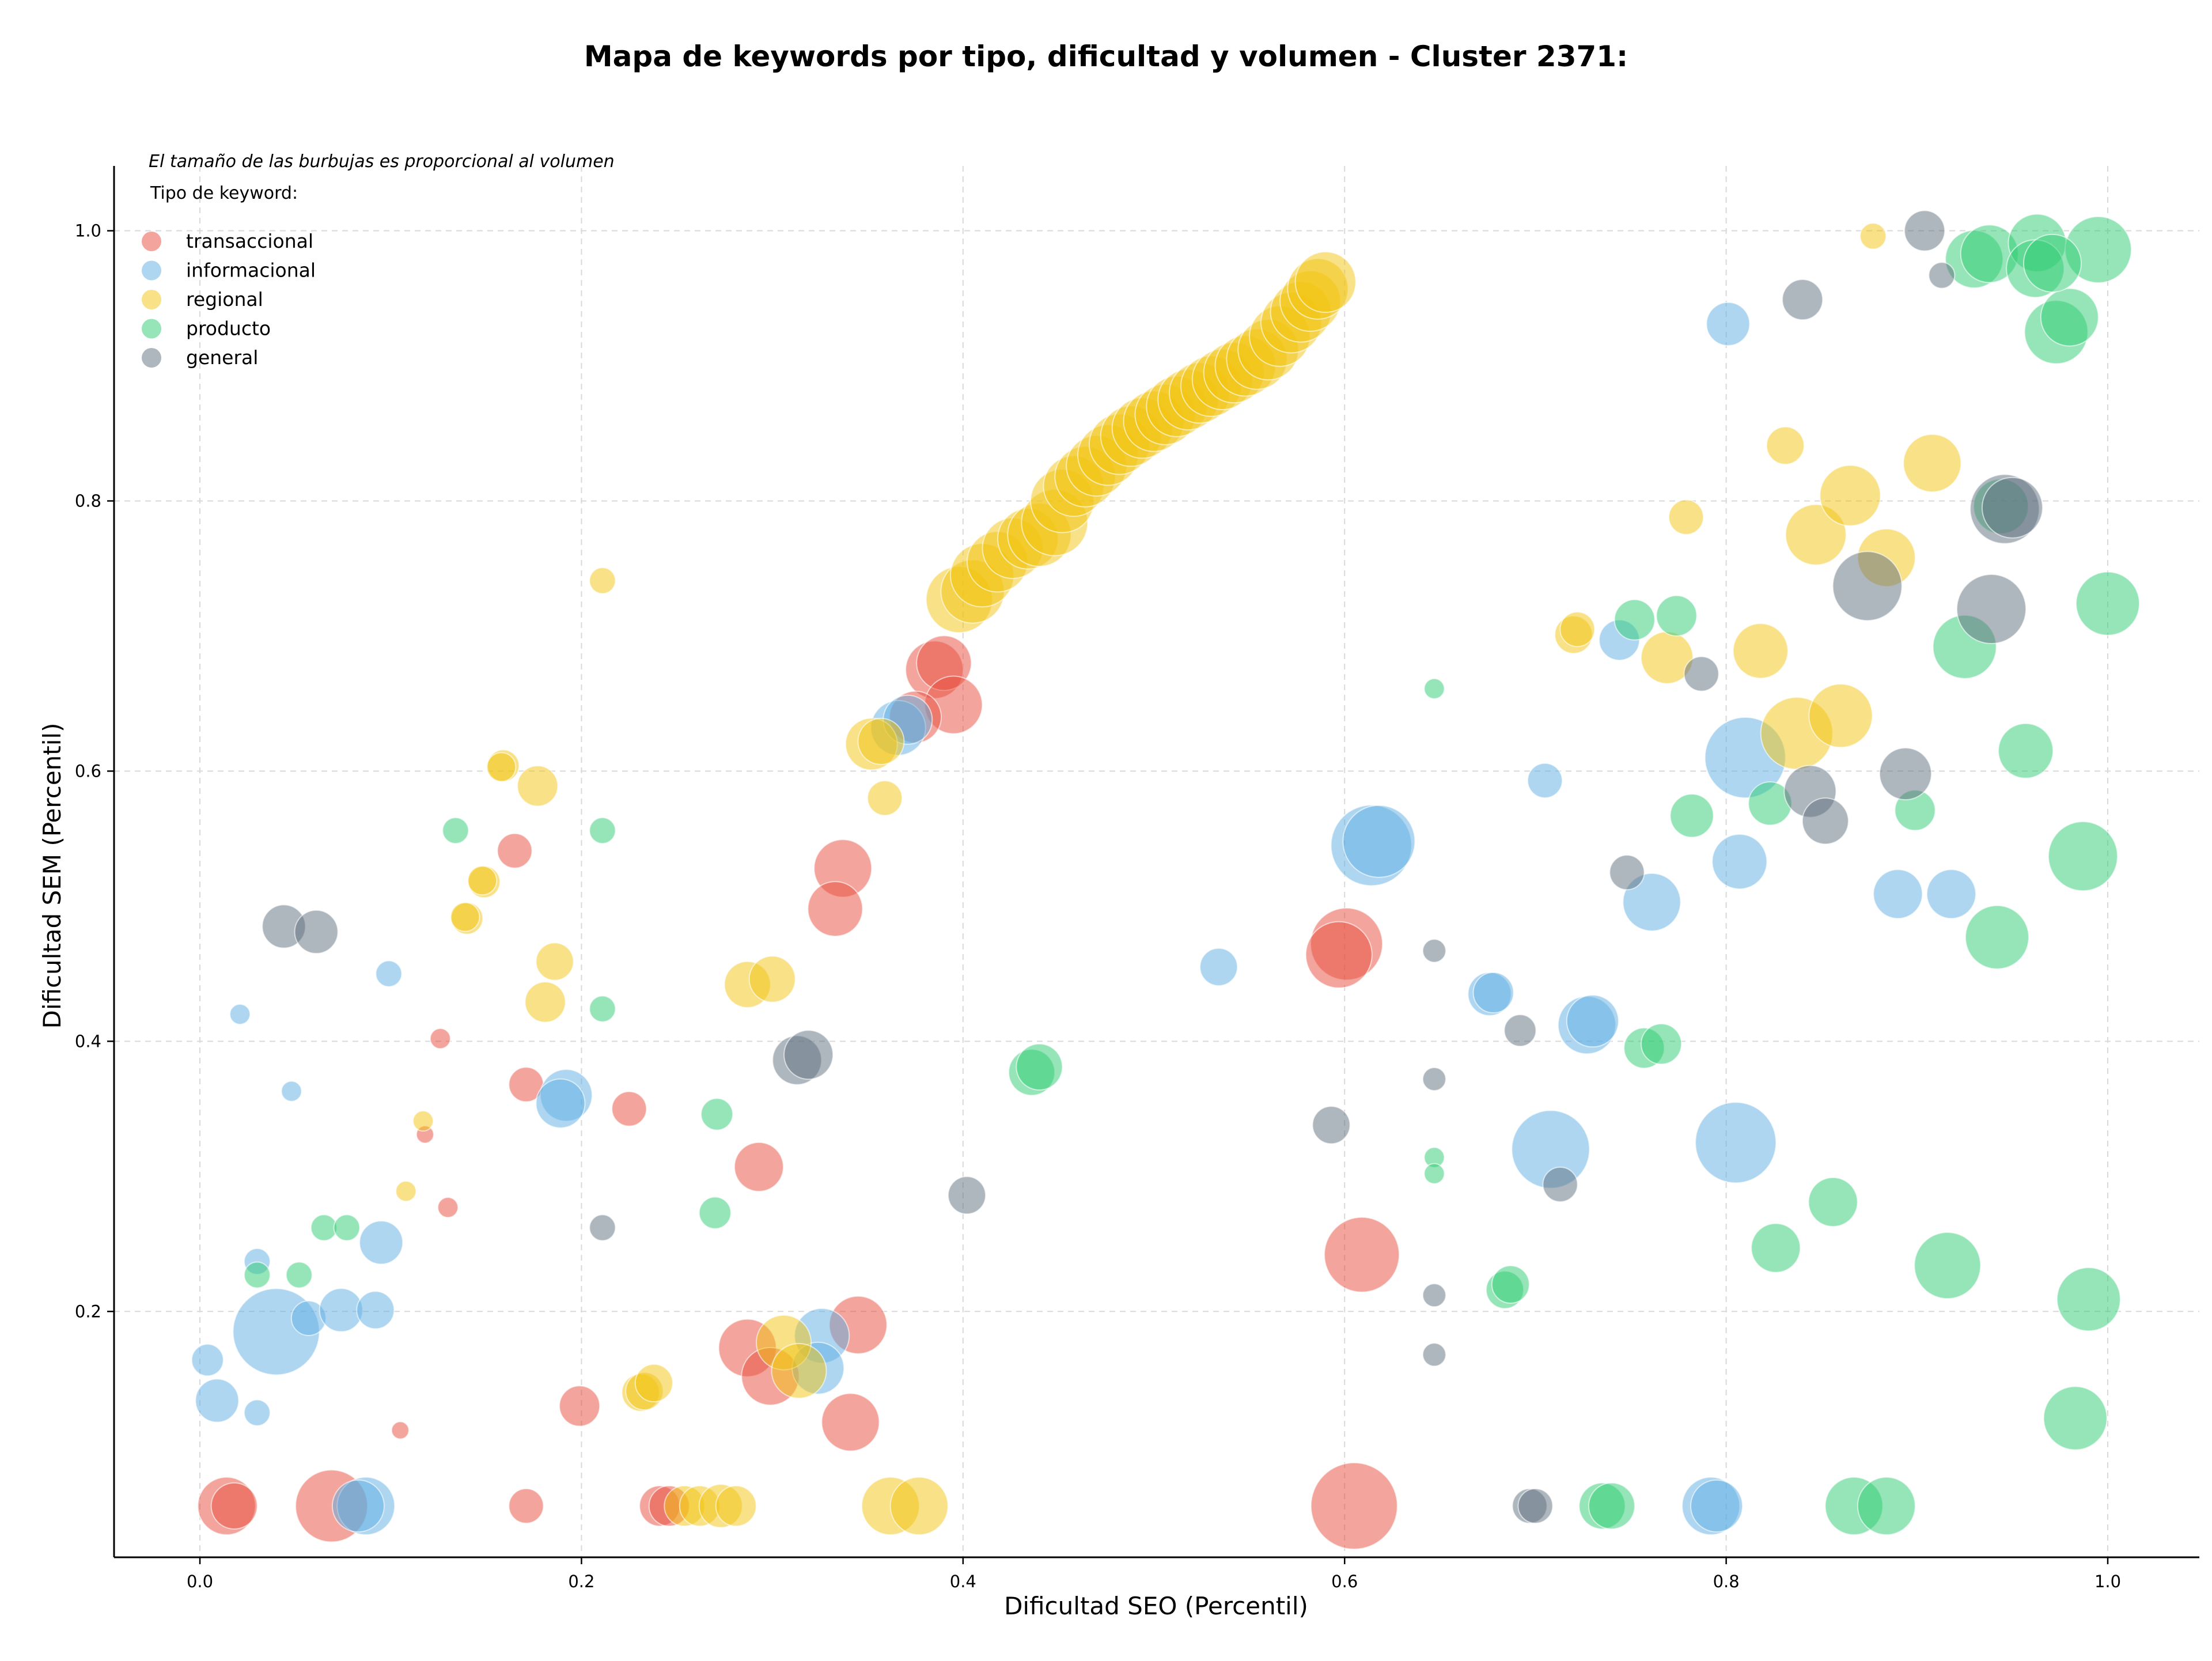 The image size is (2212, 1661). Describe the element at coordinates (52, 876) in the screenshot. I see `y-axis-label: Dificultad SEM (Percentil)` at that location.